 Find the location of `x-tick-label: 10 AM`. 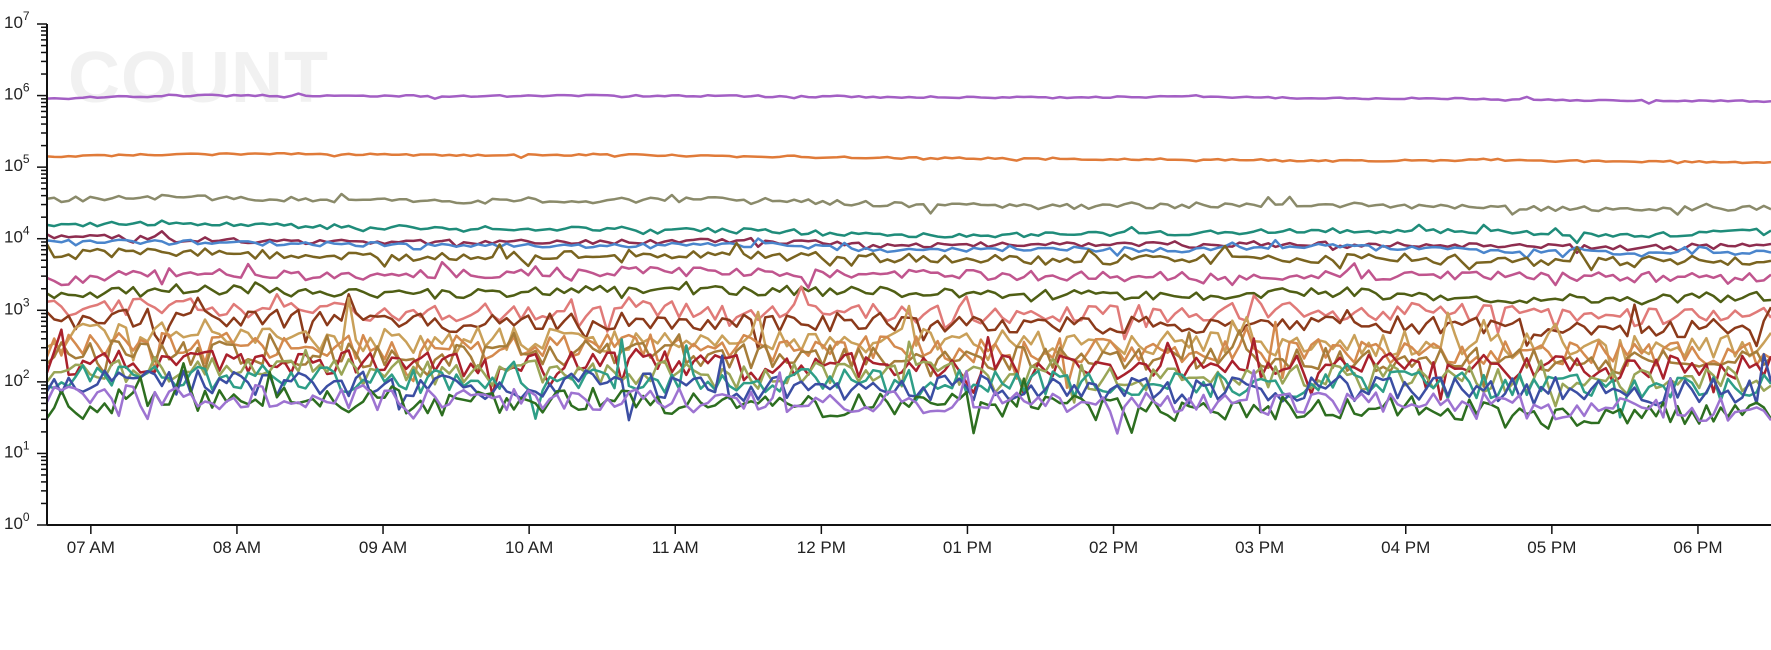

x-tick-label: 10 AM is located at coordinates (529, 547).